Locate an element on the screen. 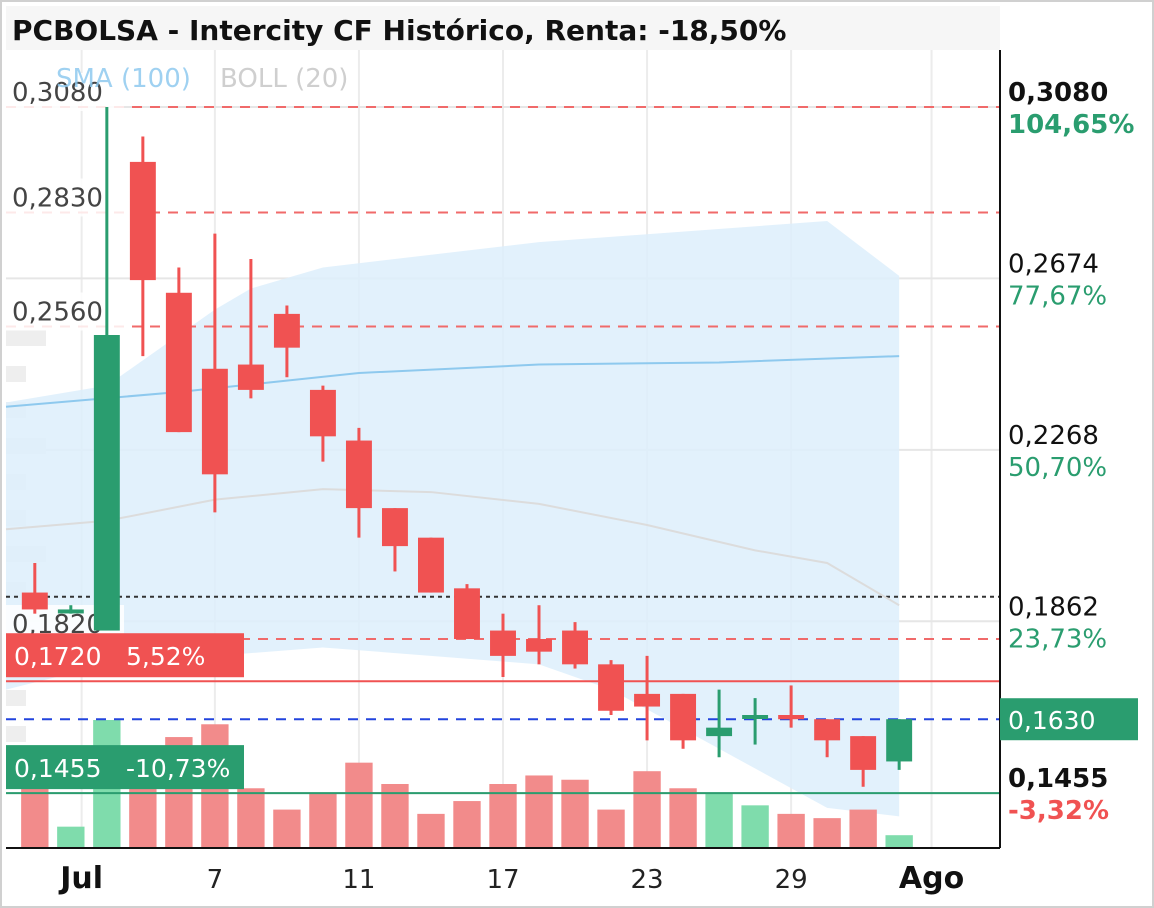  title-bar is located at coordinates (503, 28).